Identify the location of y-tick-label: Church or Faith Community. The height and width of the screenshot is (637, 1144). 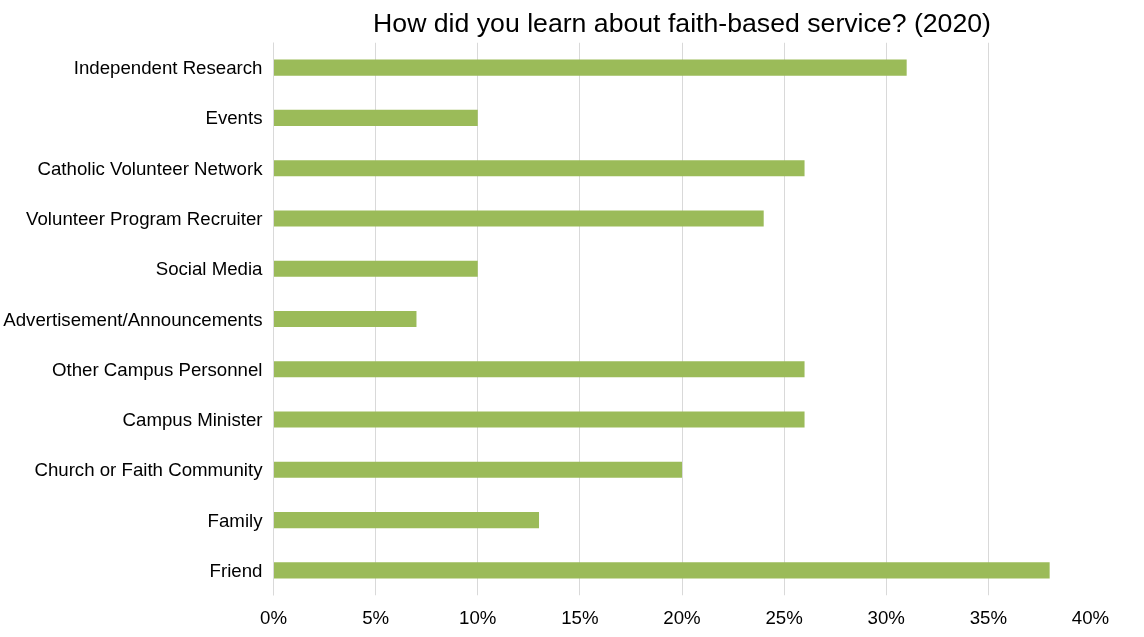
(149, 470).